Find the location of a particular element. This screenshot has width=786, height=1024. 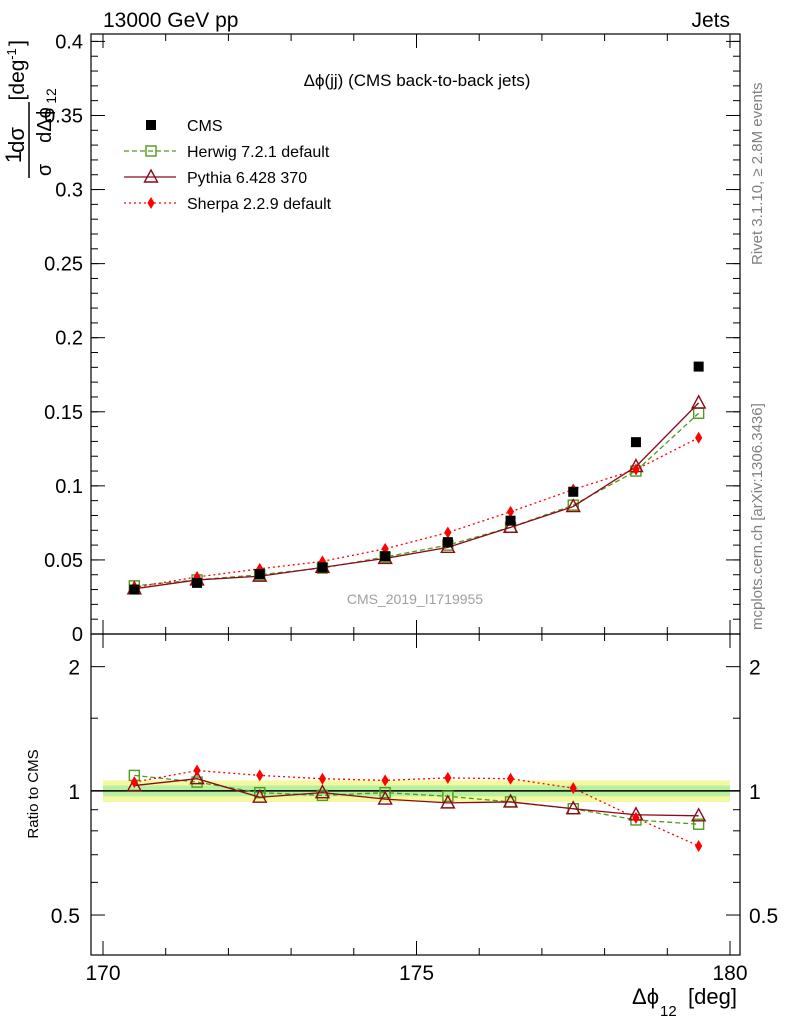

watermark-label: CMS_2019_I1719955 is located at coordinates (415, 599).